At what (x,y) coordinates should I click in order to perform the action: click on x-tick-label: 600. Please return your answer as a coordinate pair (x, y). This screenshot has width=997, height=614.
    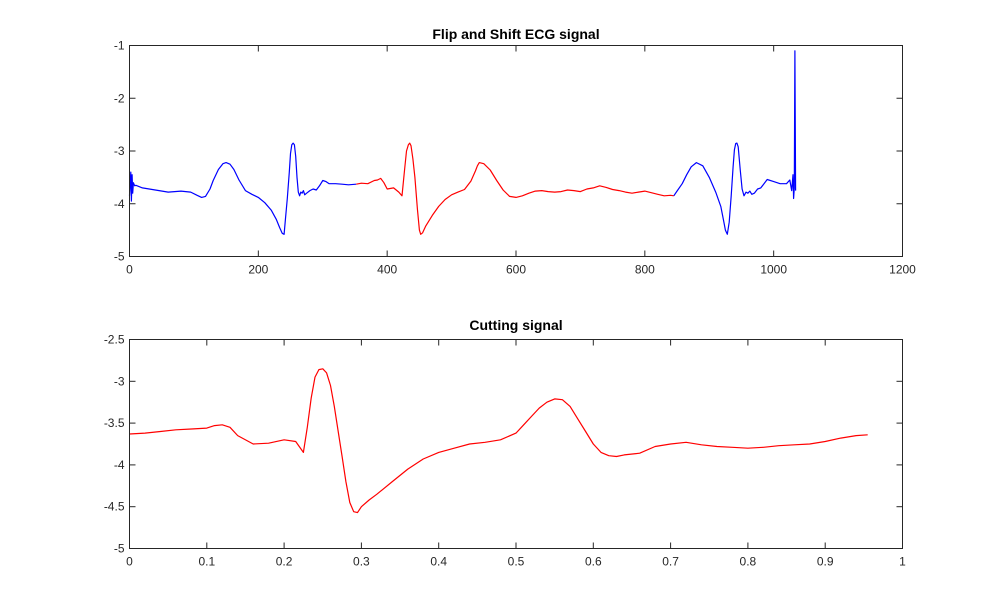
    Looking at the image, I should click on (516, 270).